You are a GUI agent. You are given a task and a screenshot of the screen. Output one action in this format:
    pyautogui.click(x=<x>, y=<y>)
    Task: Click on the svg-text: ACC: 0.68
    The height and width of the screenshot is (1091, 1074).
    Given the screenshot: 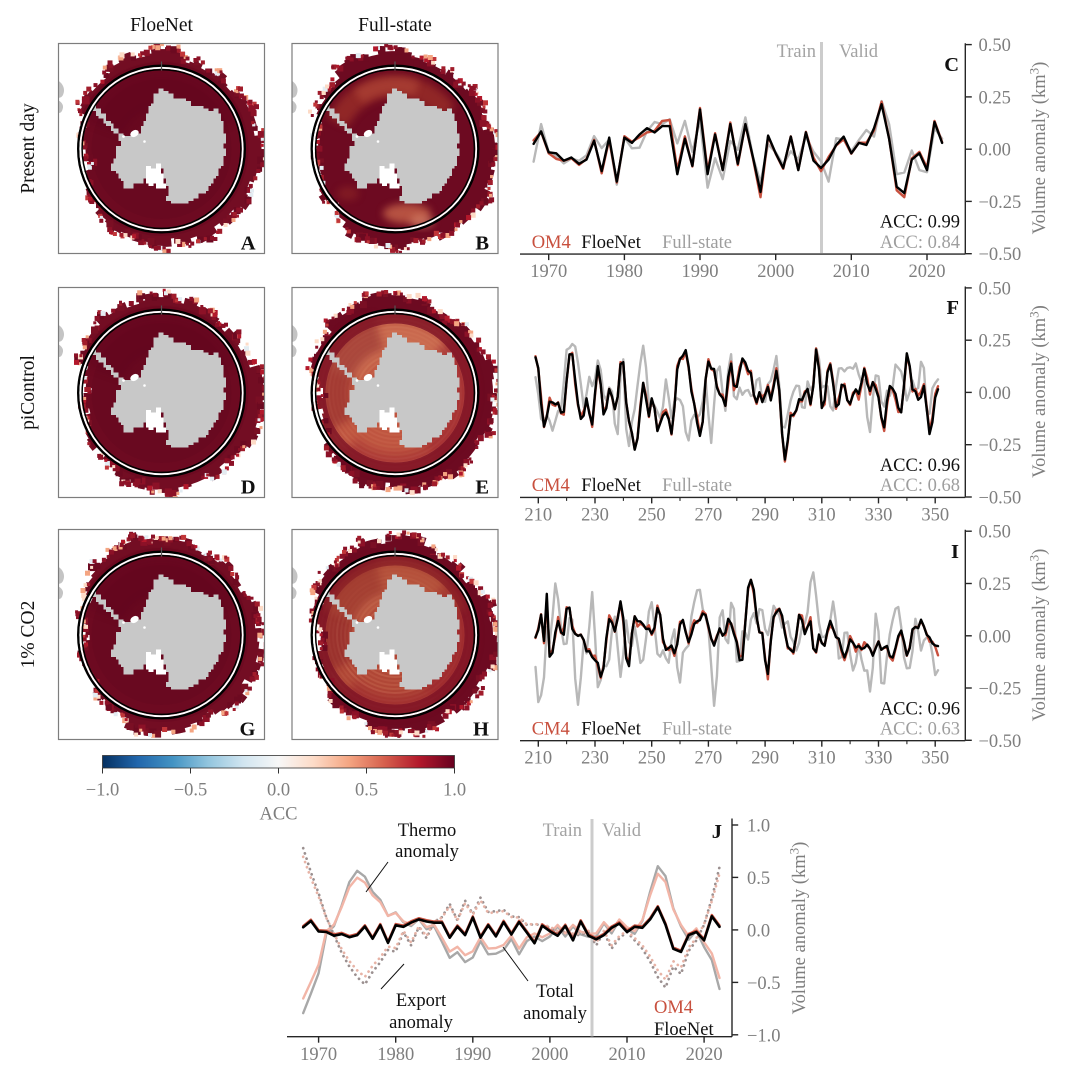 What is the action you would take?
    pyautogui.click(x=920, y=486)
    